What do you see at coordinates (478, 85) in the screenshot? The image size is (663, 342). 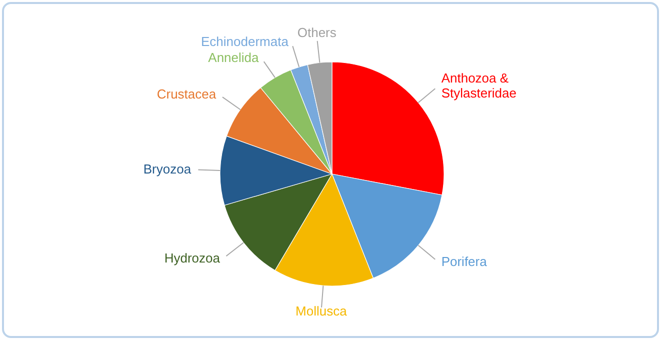 I see `slice-label: Anthozoa & Stylasteridae` at bounding box center [478, 85].